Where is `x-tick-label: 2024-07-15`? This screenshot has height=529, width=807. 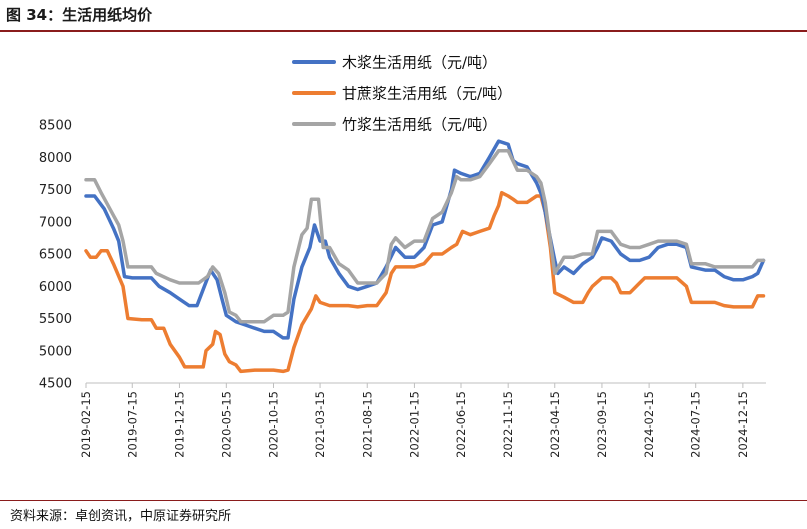 x-tick-label: 2024-07-15 is located at coordinates (696, 424).